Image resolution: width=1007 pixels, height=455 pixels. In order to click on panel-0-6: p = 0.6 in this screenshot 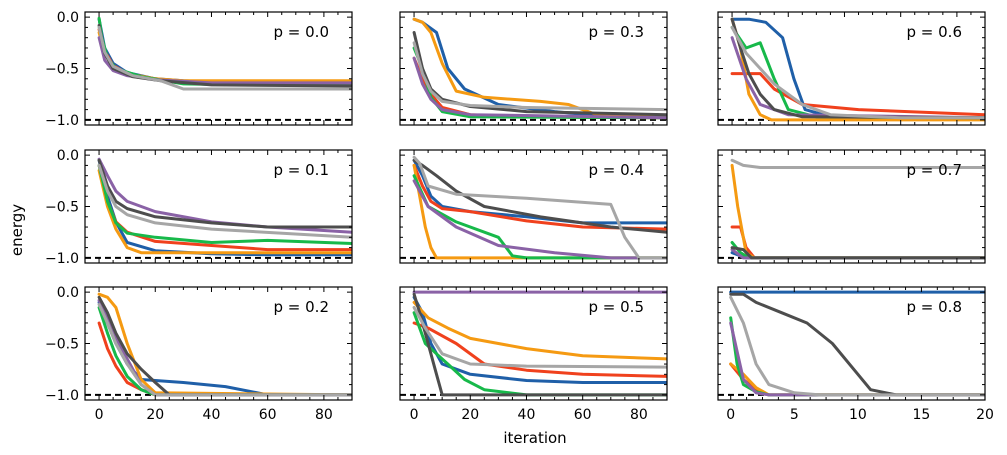, I will do `click(851, 68)`.